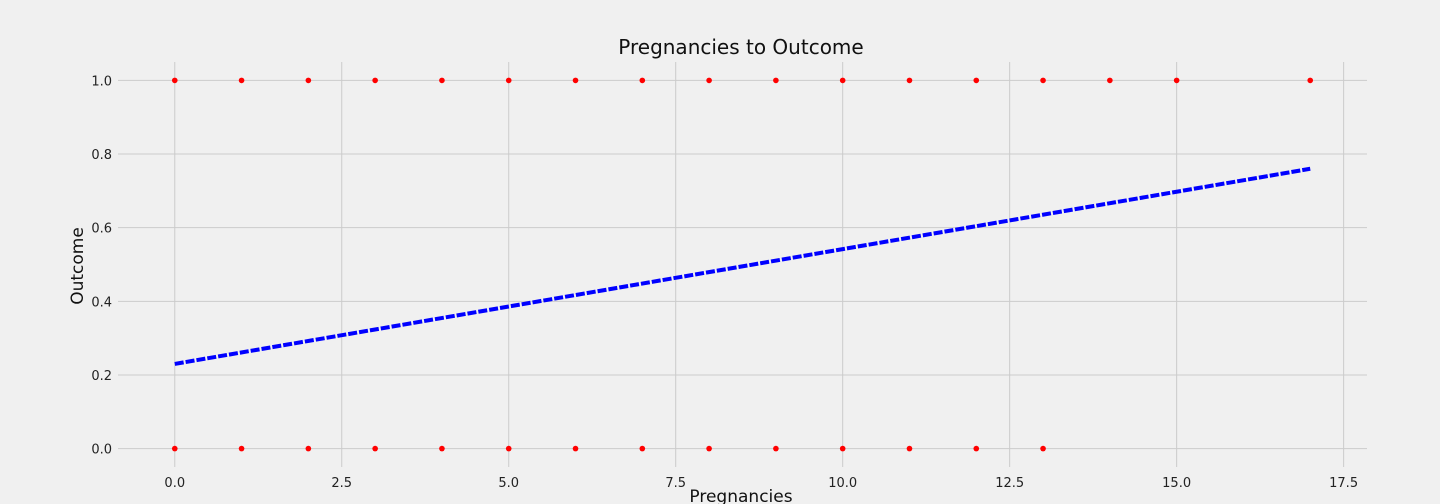 The width and height of the screenshot is (1440, 504). What do you see at coordinates (1176, 483) in the screenshot?
I see `x-tick-label: 15.0` at bounding box center [1176, 483].